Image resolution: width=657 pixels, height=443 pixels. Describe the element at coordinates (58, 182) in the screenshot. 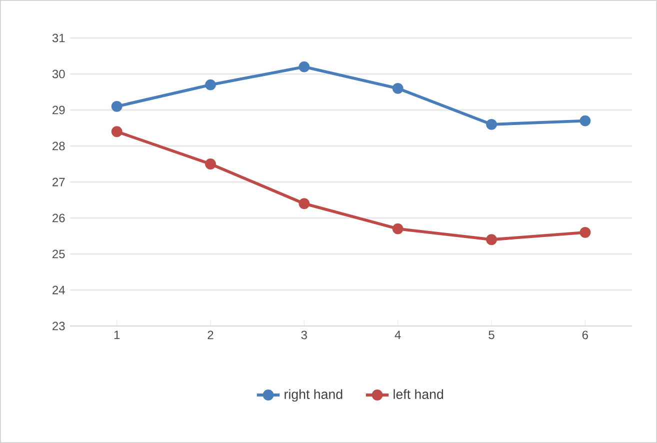

I see `y-tick-label: 27` at that location.